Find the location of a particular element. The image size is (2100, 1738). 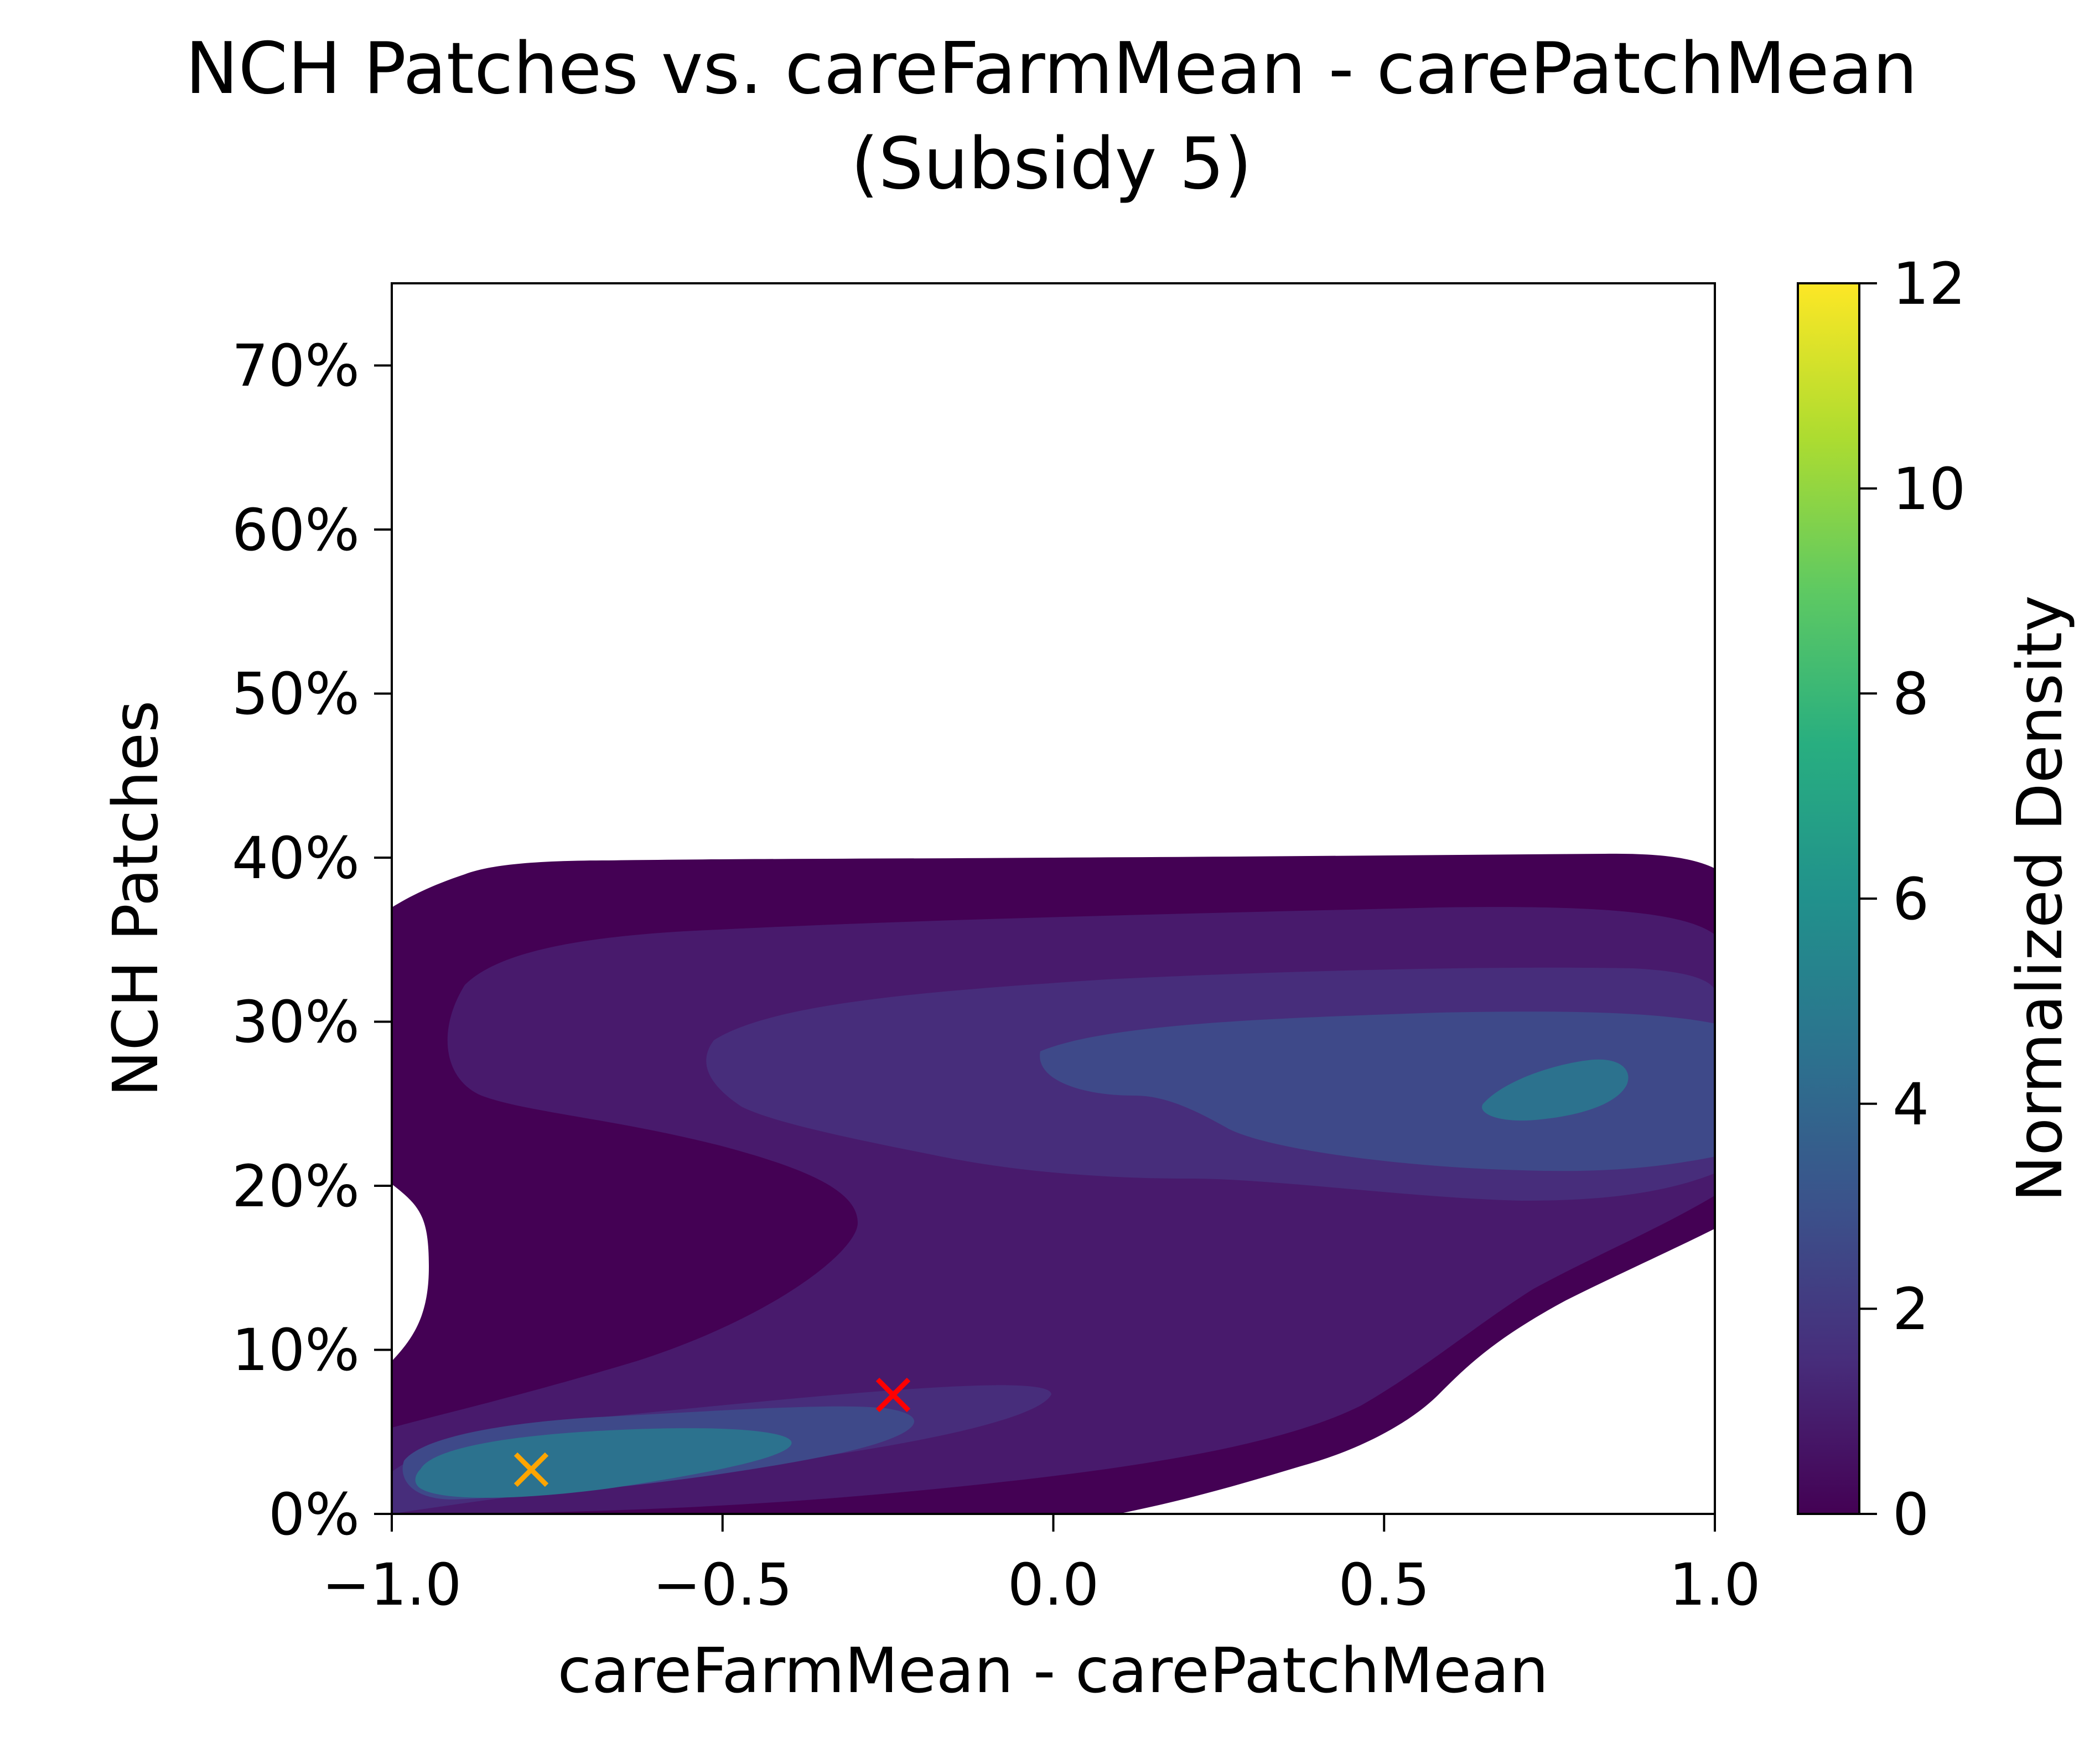

y-tick-label: 40% is located at coordinates (296, 858).